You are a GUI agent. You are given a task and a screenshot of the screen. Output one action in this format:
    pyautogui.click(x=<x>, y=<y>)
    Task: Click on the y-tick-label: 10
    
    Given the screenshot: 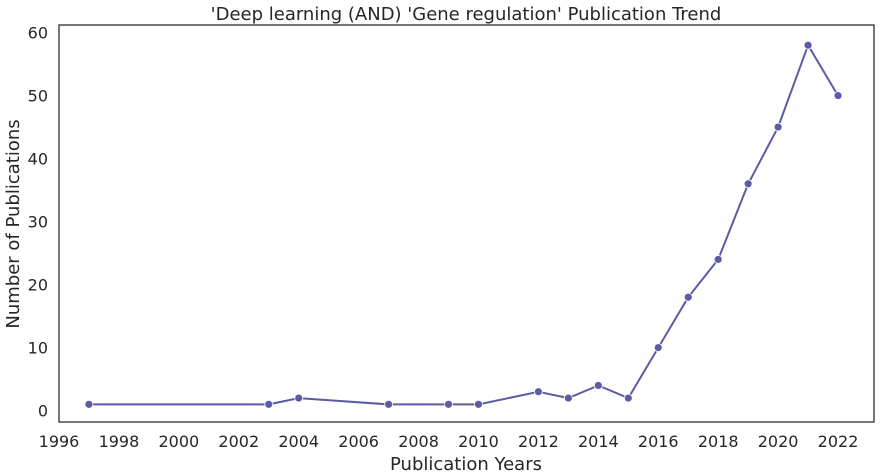 What is the action you would take?
    pyautogui.click(x=38, y=348)
    